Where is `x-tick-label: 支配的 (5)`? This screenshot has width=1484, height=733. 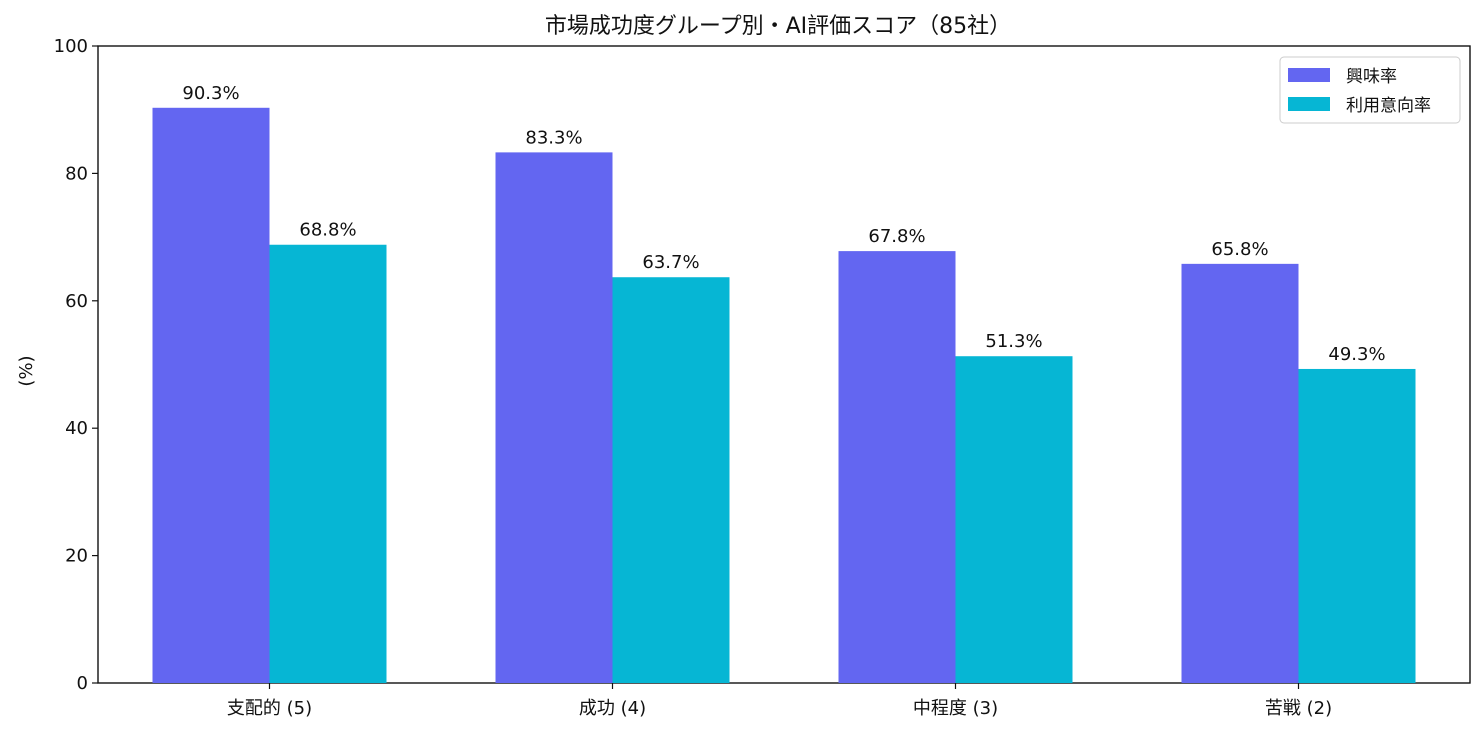
x-tick-label: 支配的 (5) is located at coordinates (269, 708).